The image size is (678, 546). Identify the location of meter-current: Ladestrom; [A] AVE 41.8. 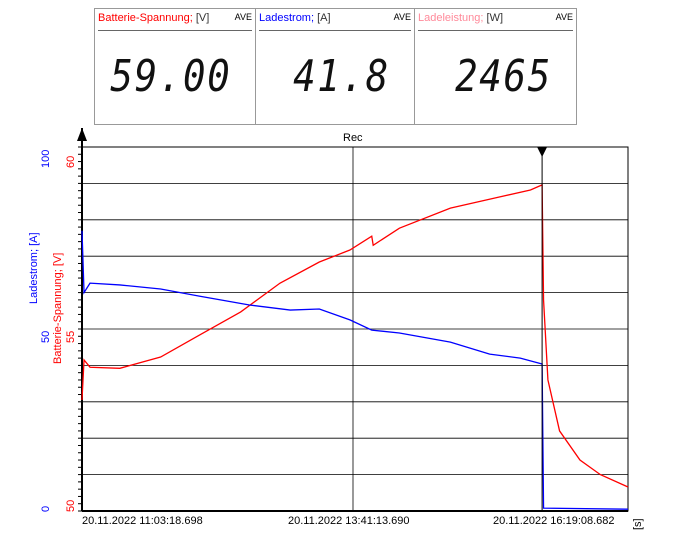
(335, 66).